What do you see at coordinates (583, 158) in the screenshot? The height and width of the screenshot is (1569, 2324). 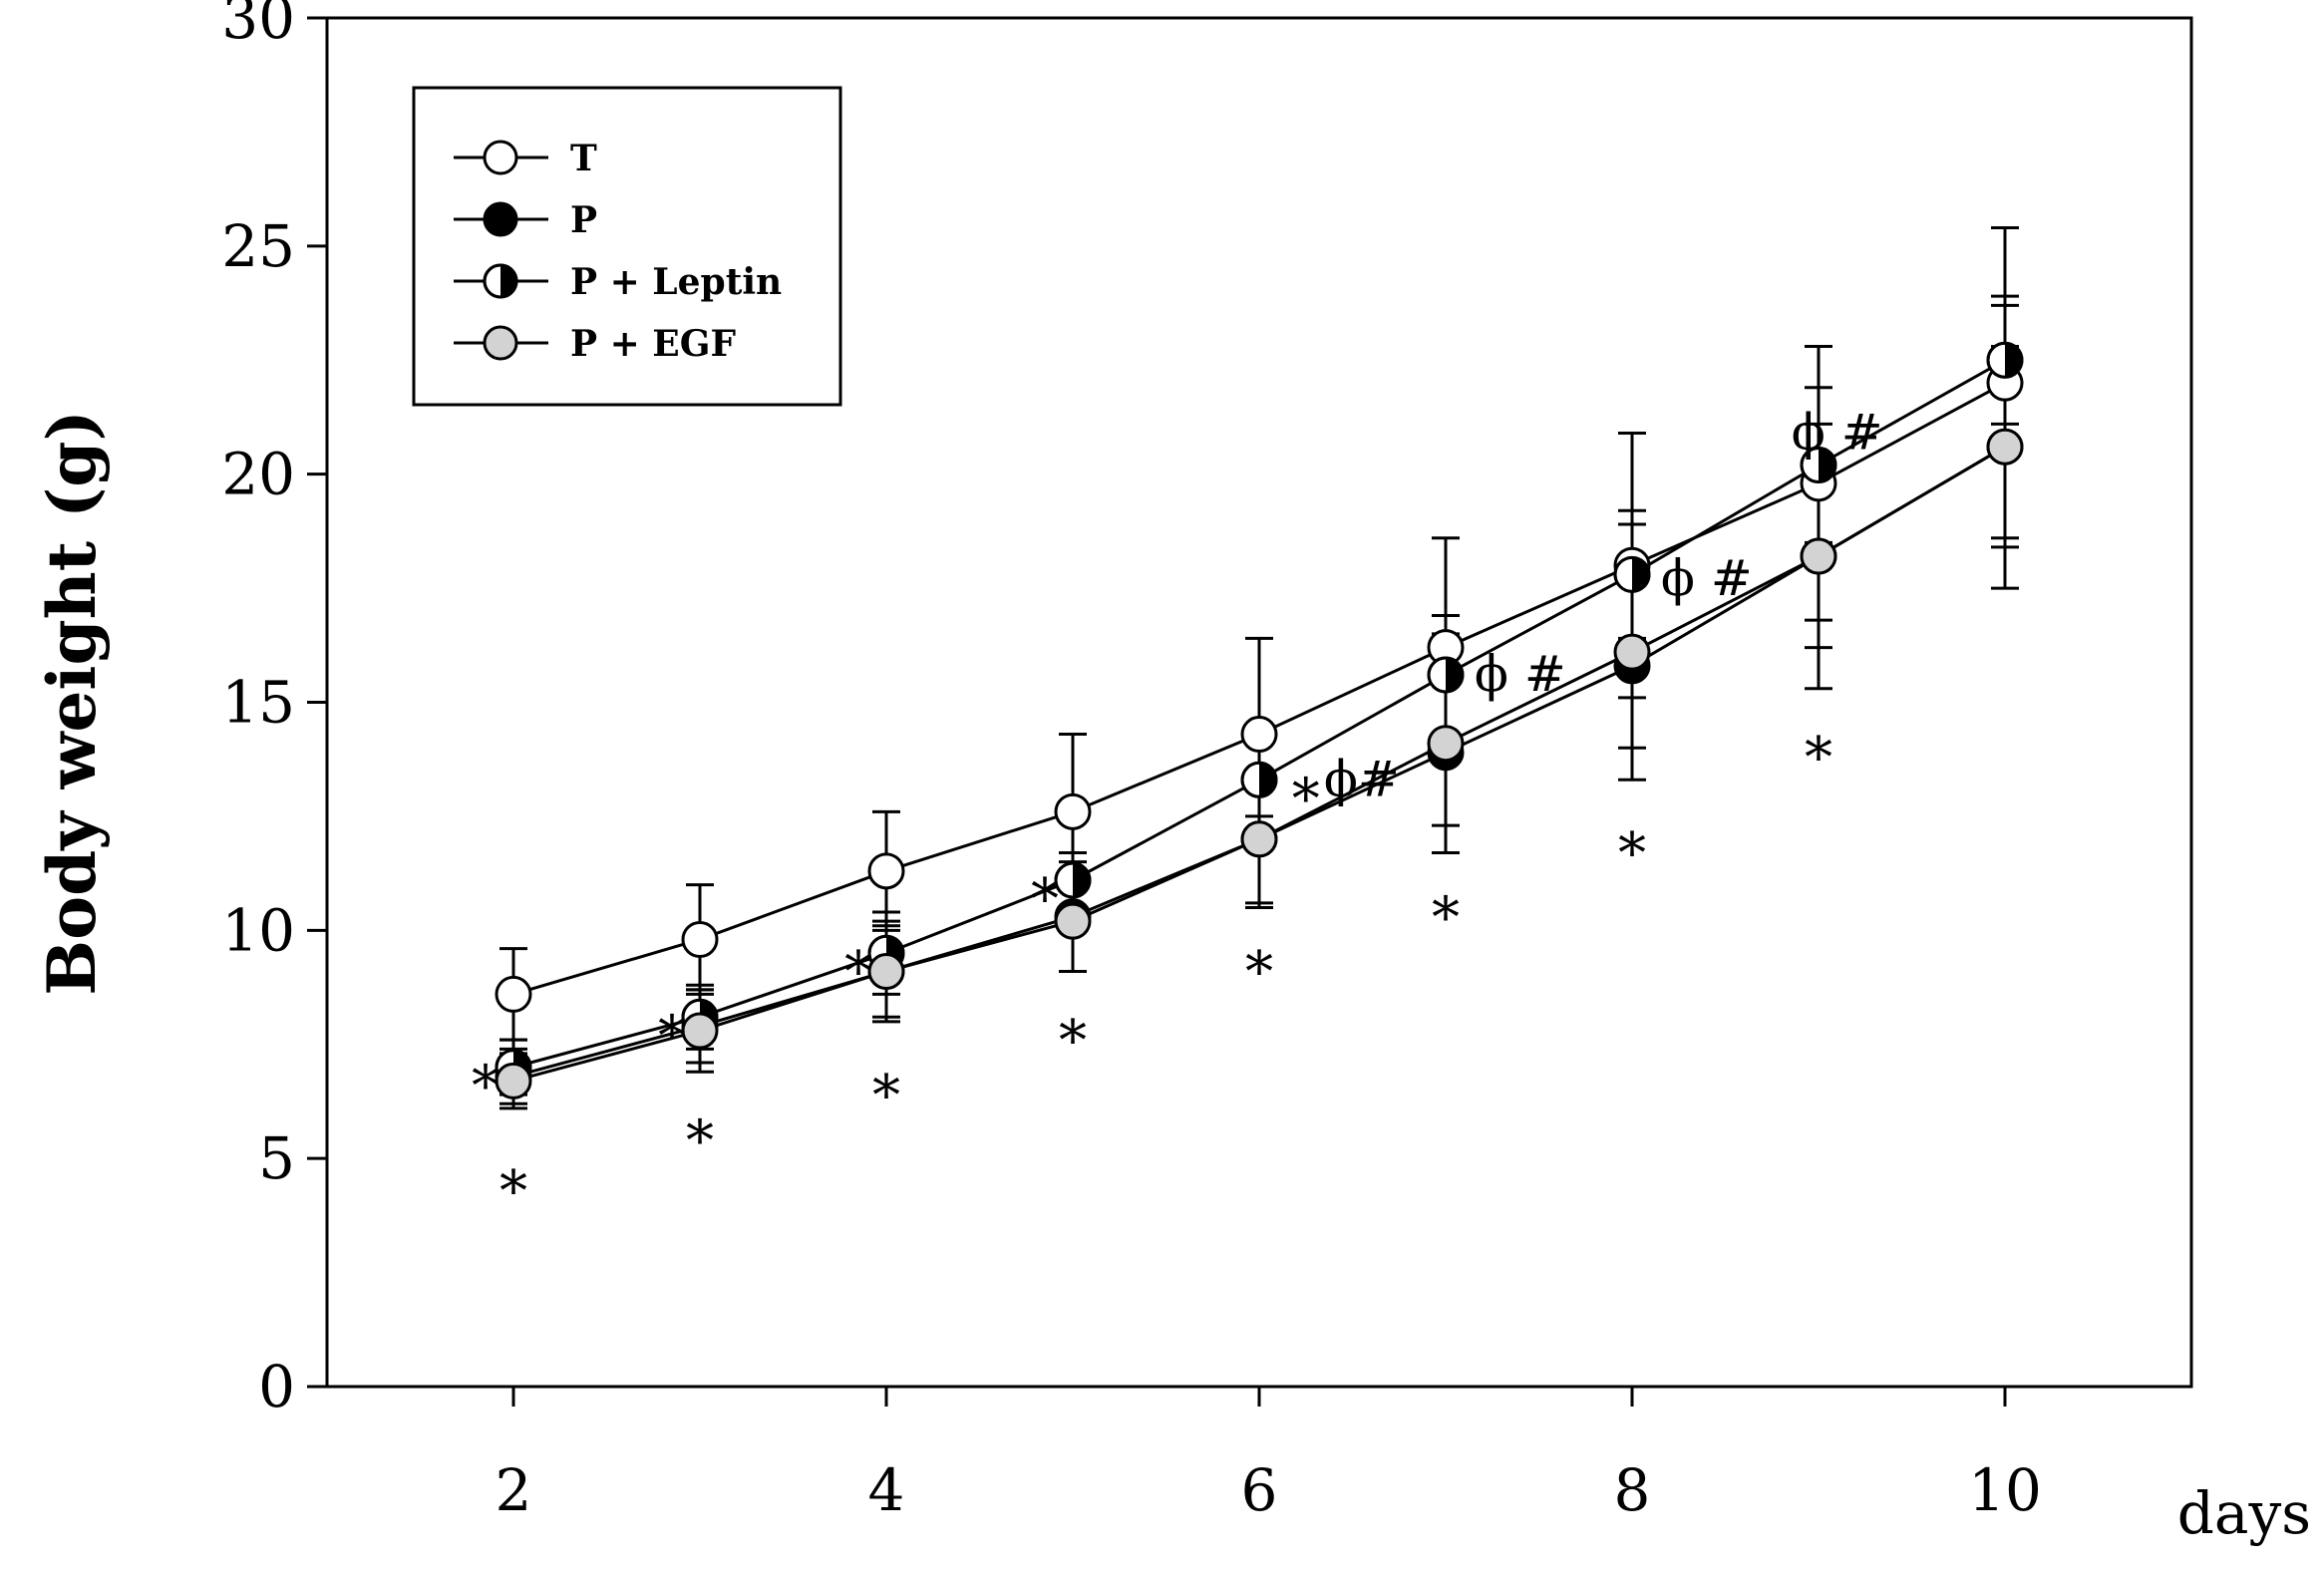 I see `legend-label: T` at bounding box center [583, 158].